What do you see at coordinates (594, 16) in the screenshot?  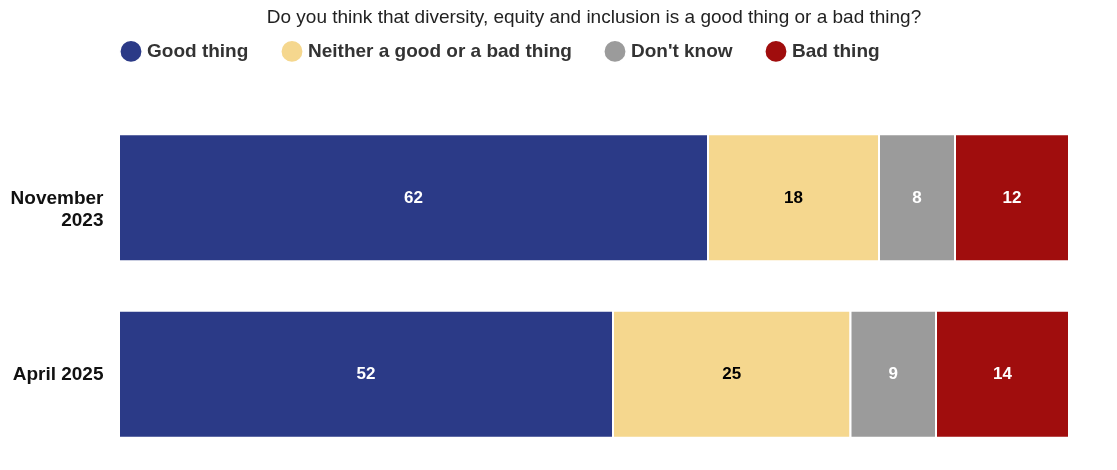 I see `chart-title: Do you think that diversity, equity and inclusion is a good thing or a bad thing?` at bounding box center [594, 16].